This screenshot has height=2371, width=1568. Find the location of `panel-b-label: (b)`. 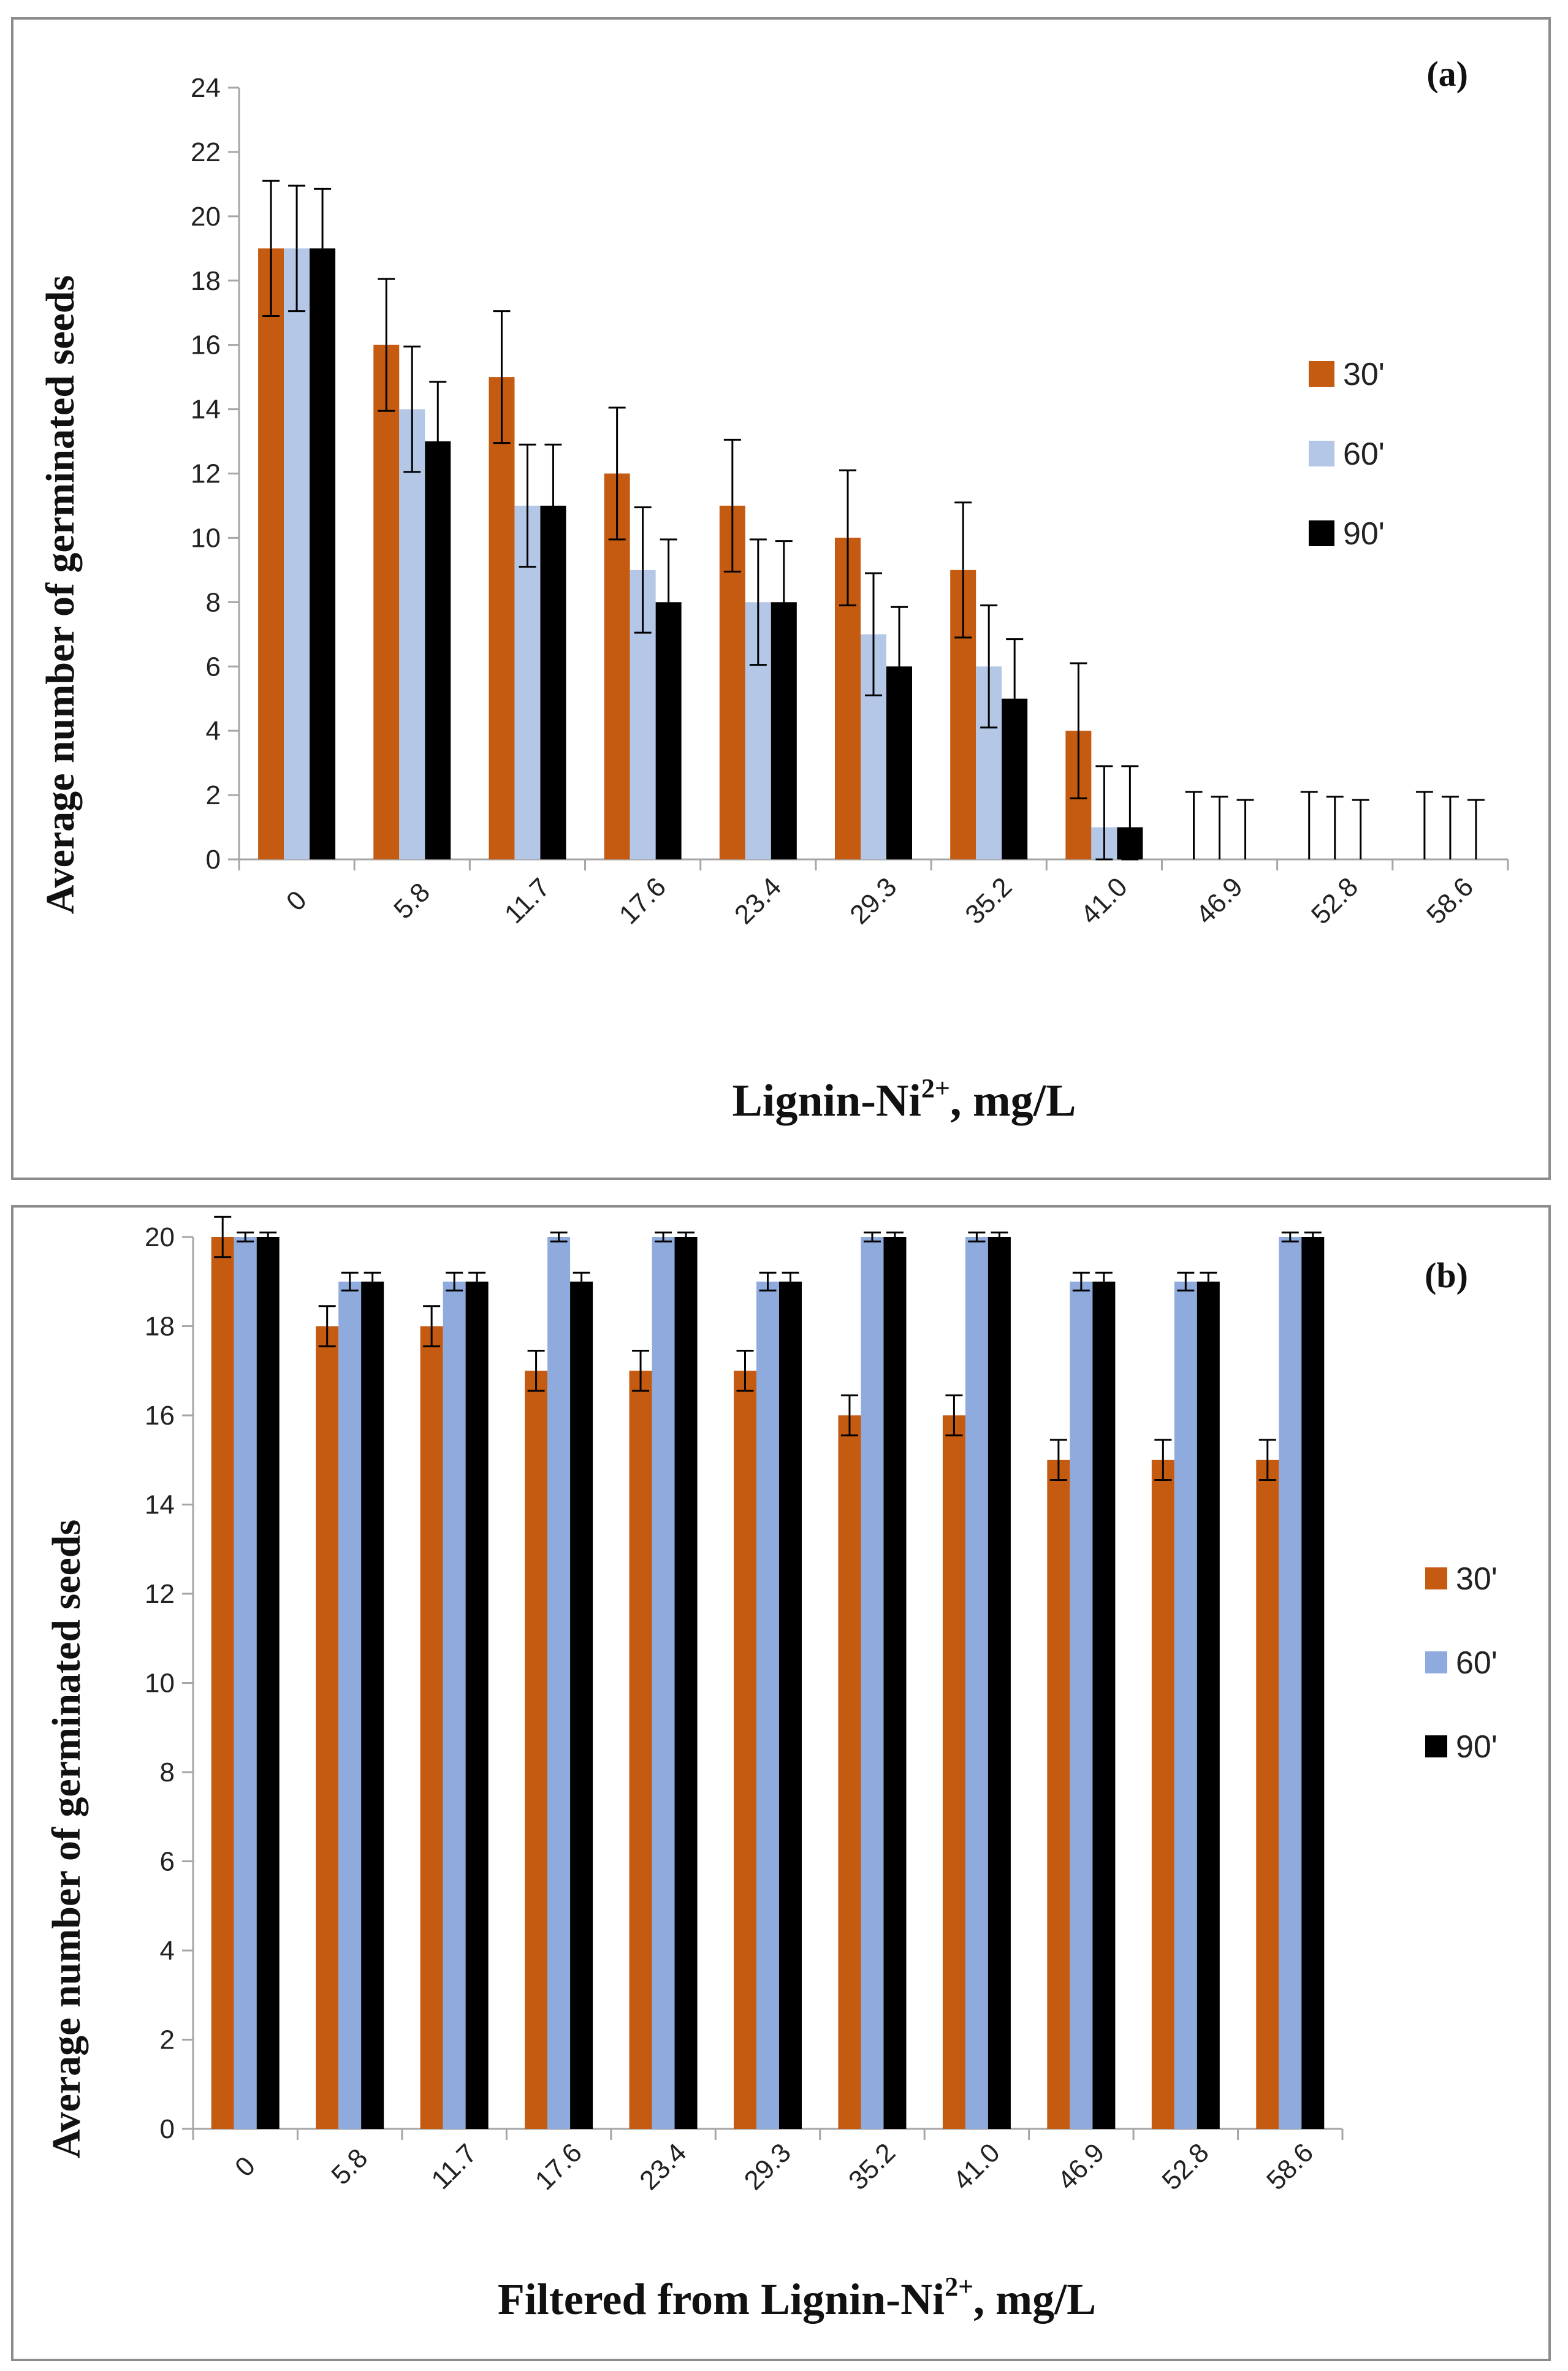

panel-b-label: (b) is located at coordinates (1447, 1275).